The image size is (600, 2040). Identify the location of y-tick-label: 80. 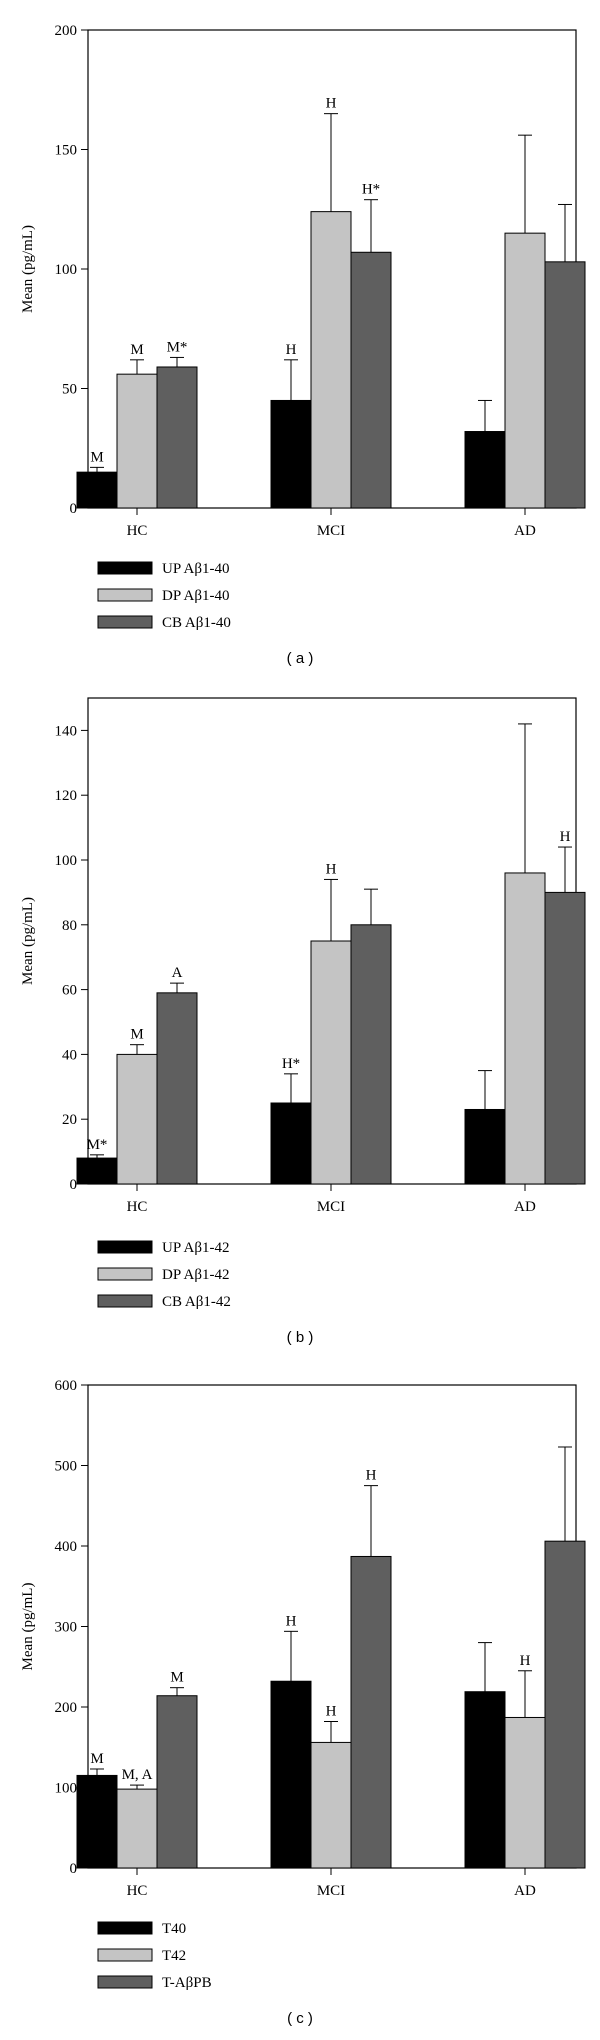
(69, 926).